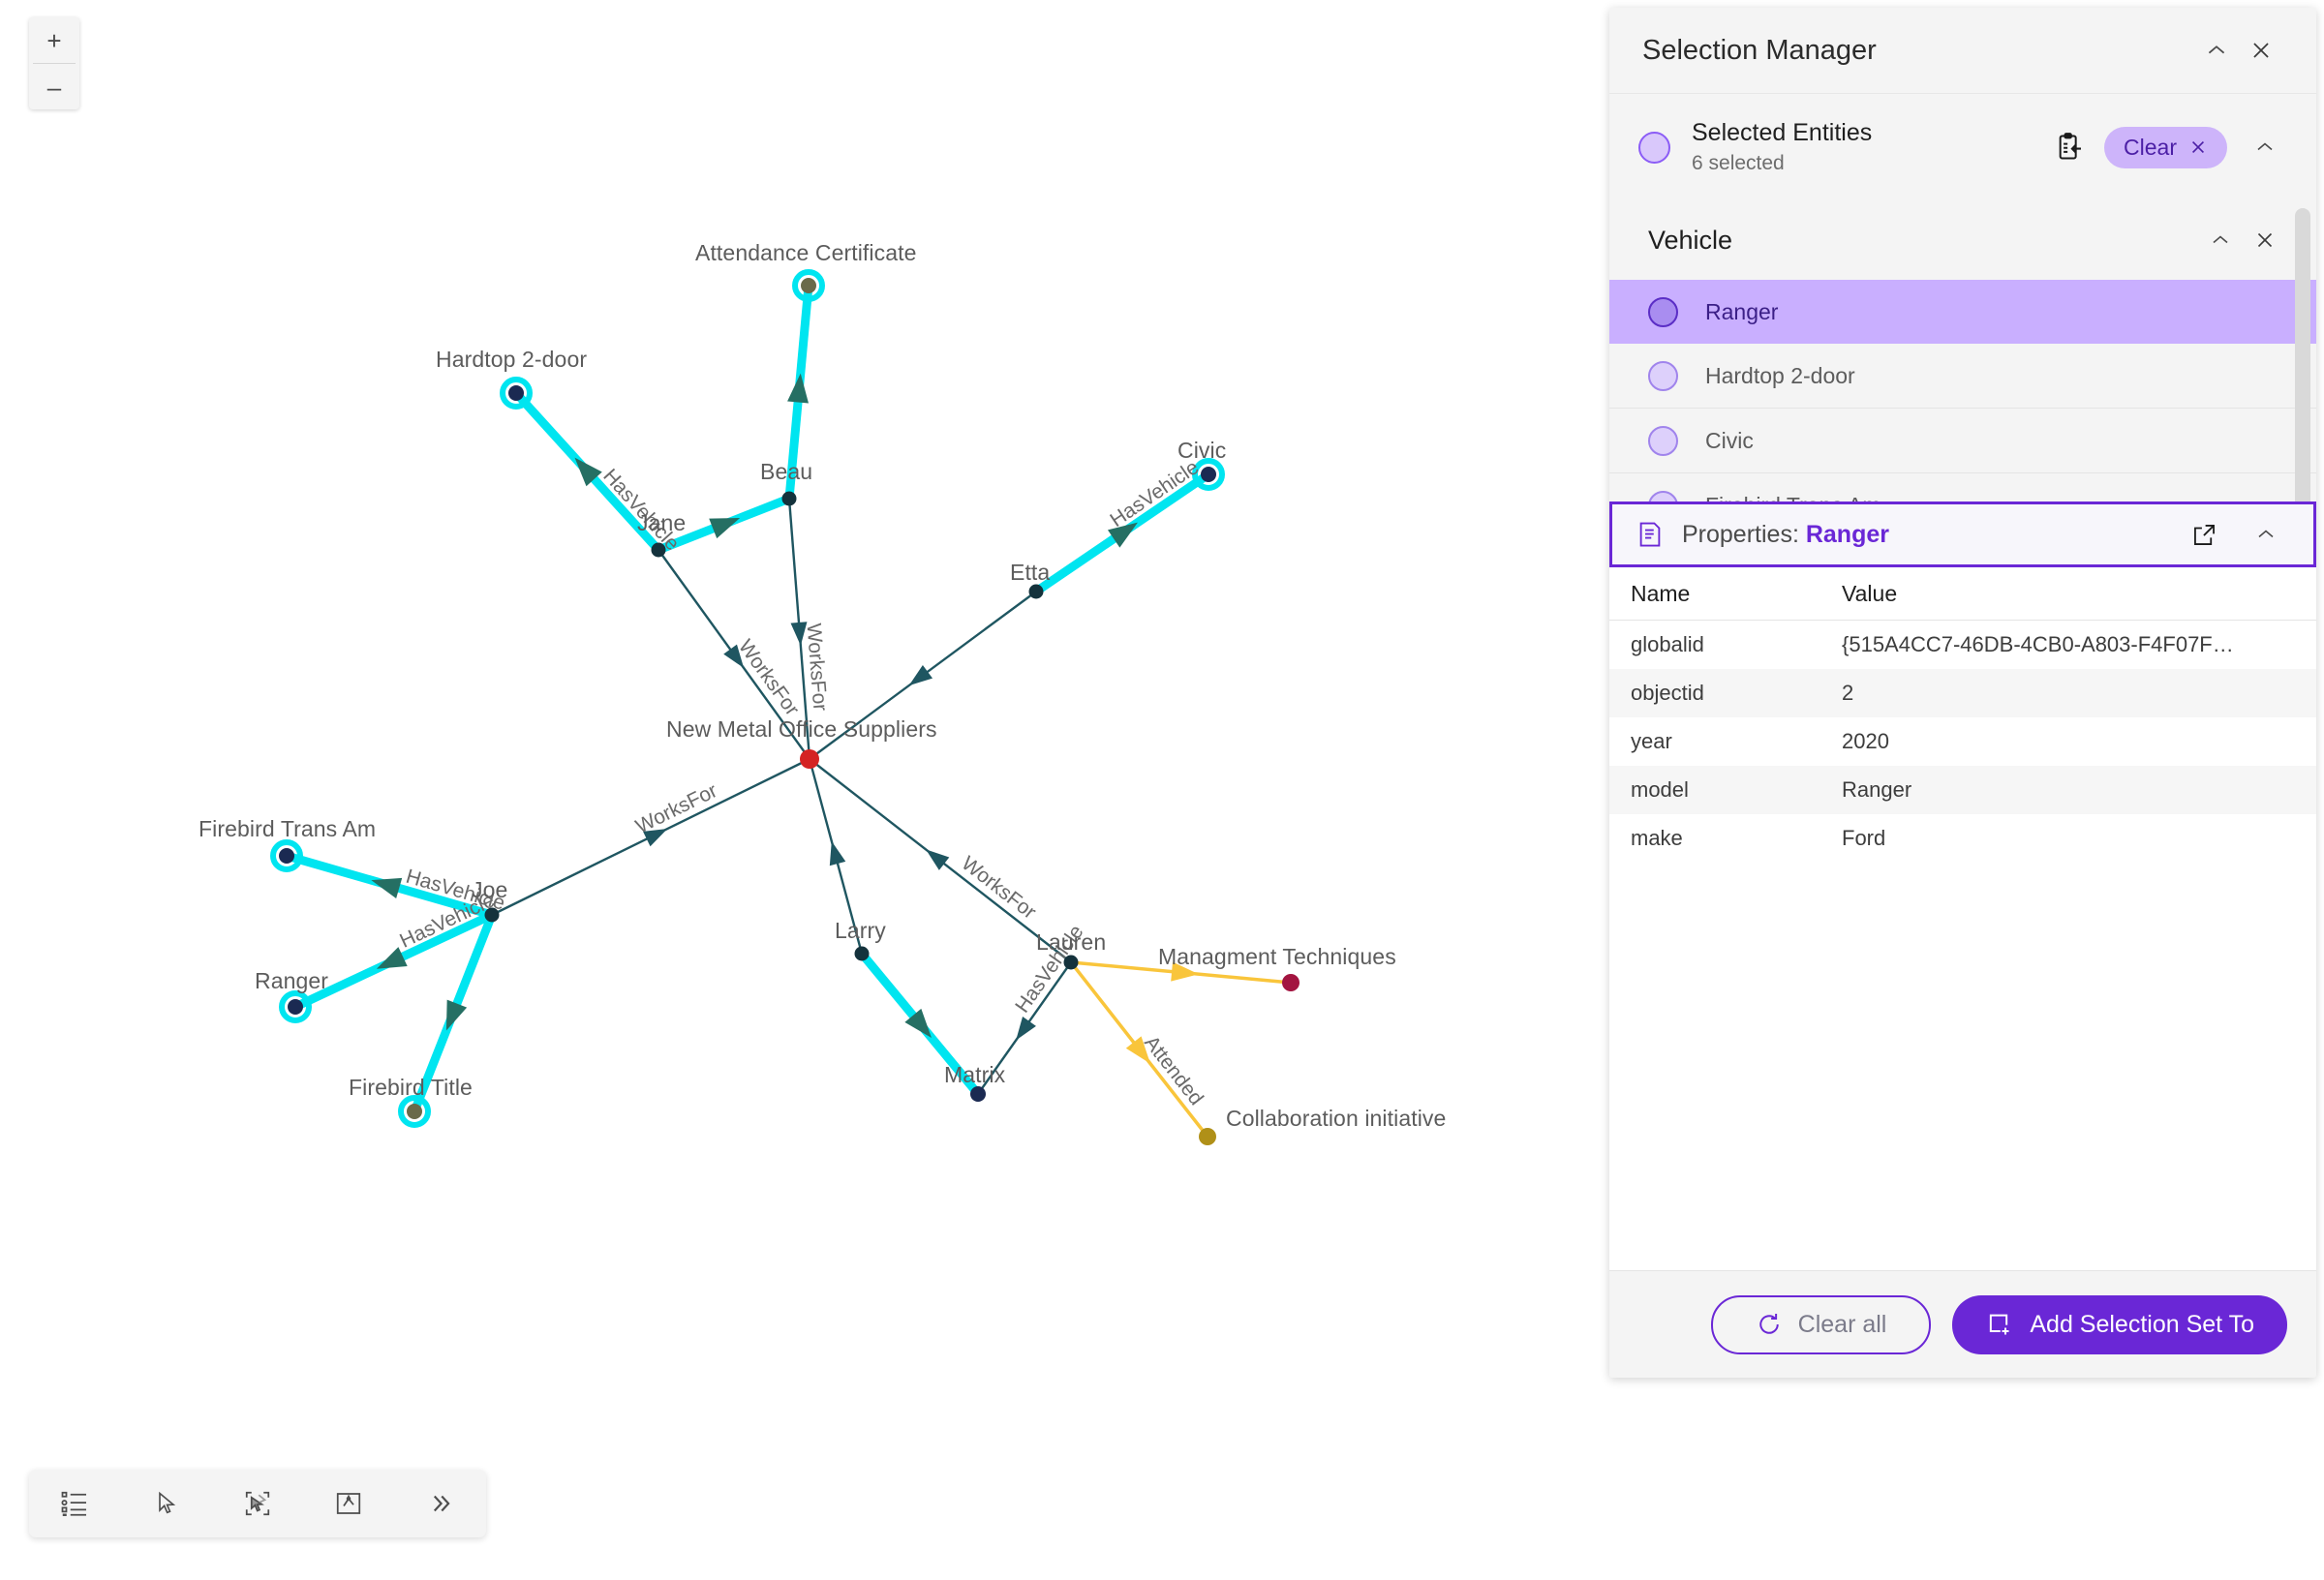 The image size is (2324, 1580). Describe the element at coordinates (1864, 838) in the screenshot. I see `property-value: Ford` at that location.